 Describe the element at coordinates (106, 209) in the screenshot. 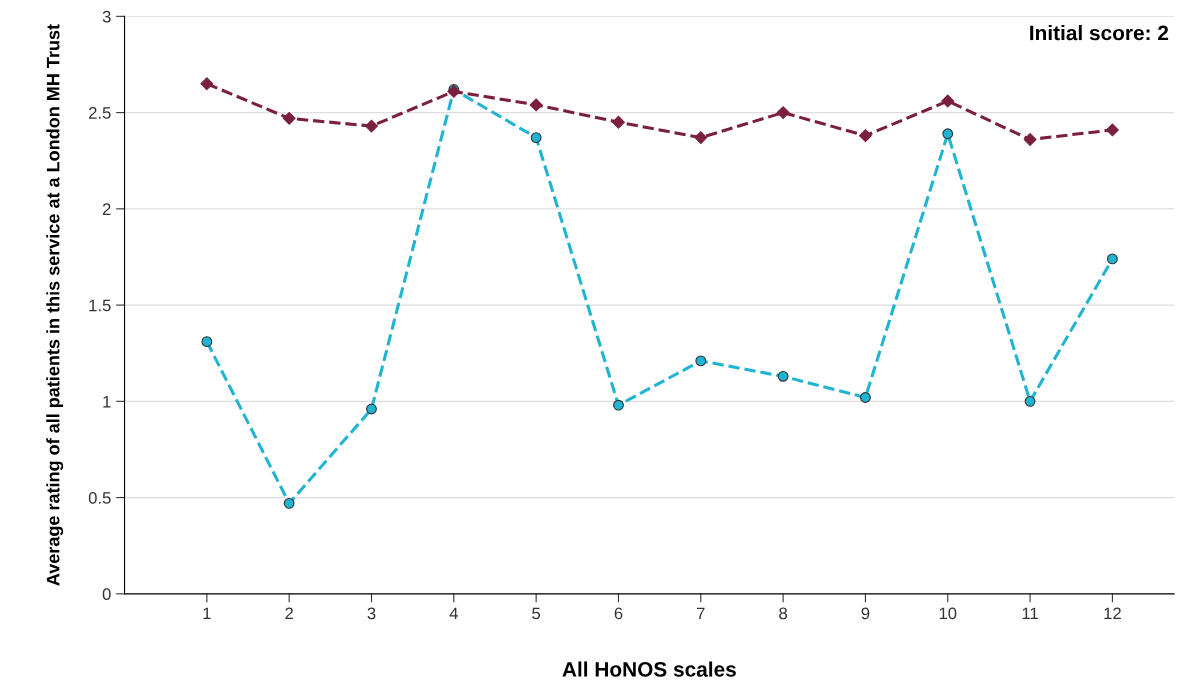

I see `y-tick-label: 2` at that location.